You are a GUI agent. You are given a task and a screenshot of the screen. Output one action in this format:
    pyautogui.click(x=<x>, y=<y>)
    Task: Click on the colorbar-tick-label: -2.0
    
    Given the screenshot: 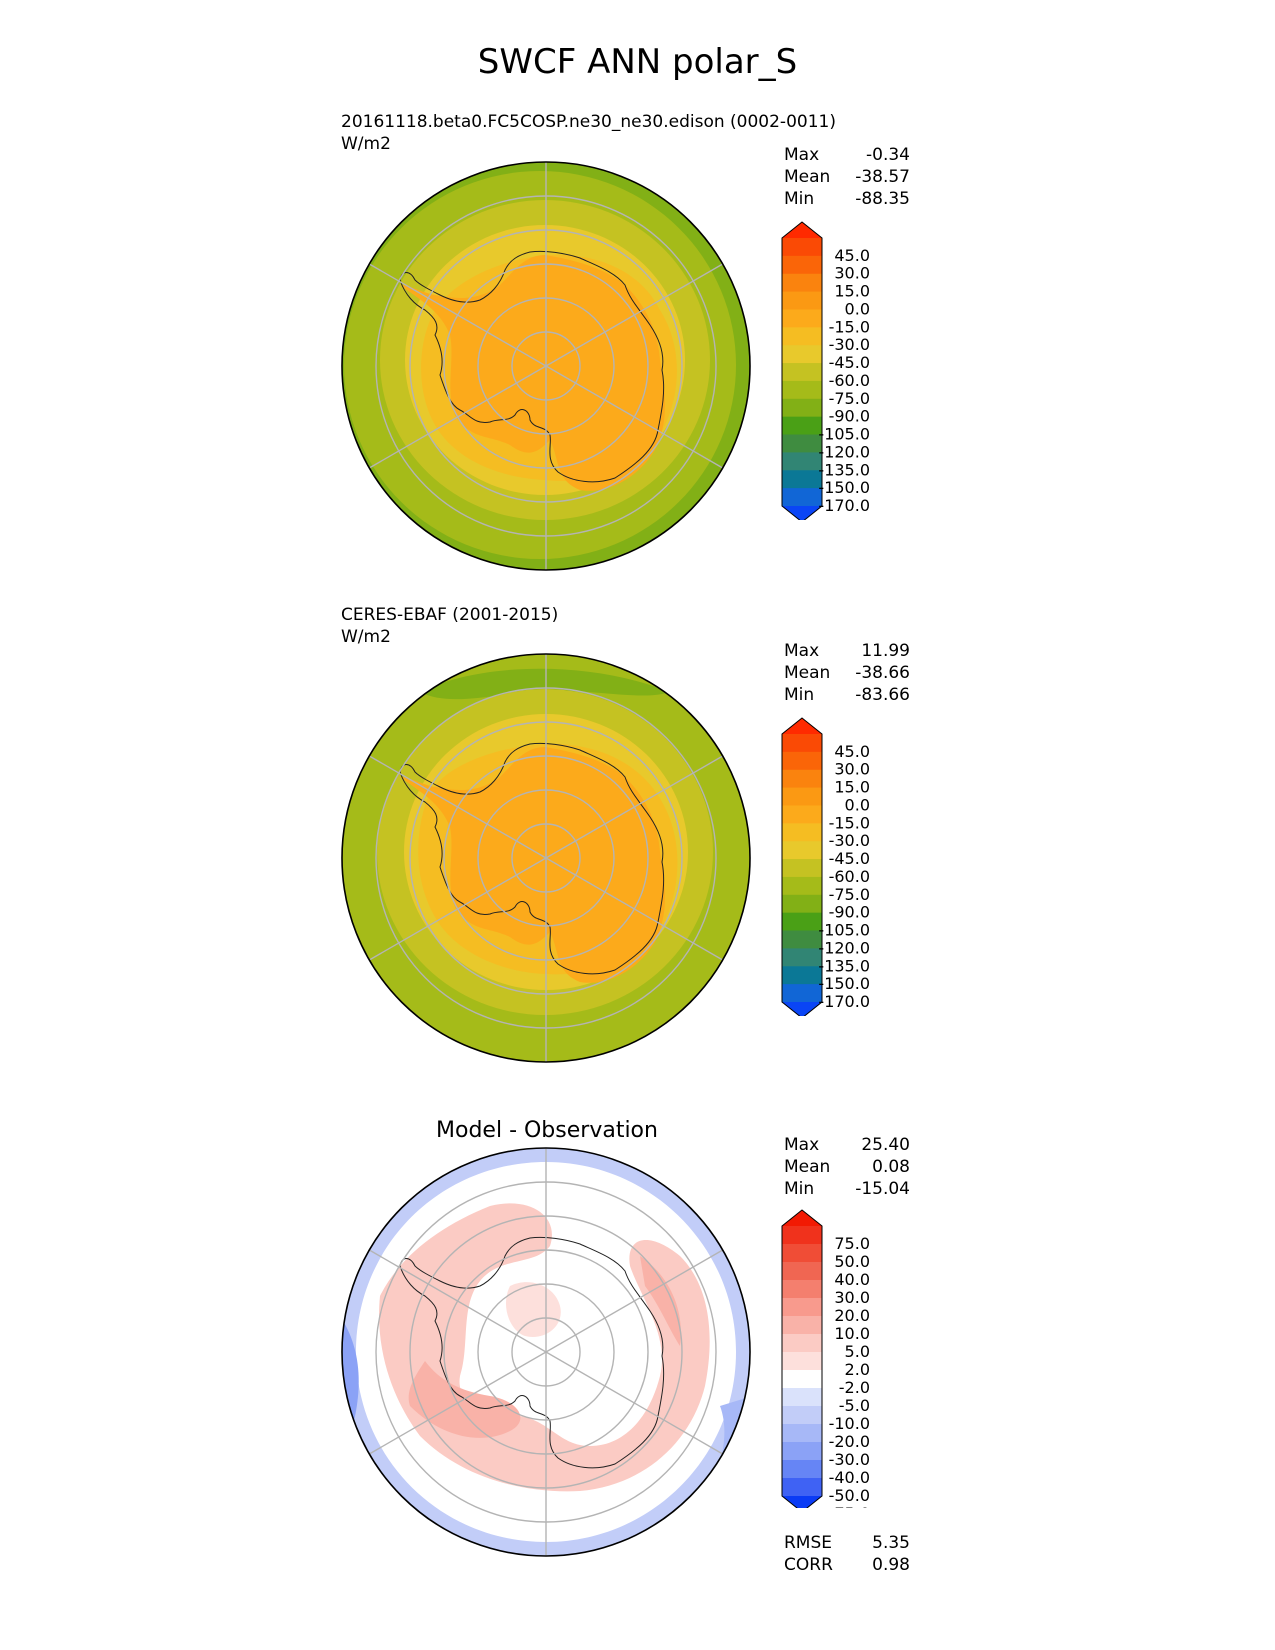 What is the action you would take?
    pyautogui.click(x=854, y=1387)
    